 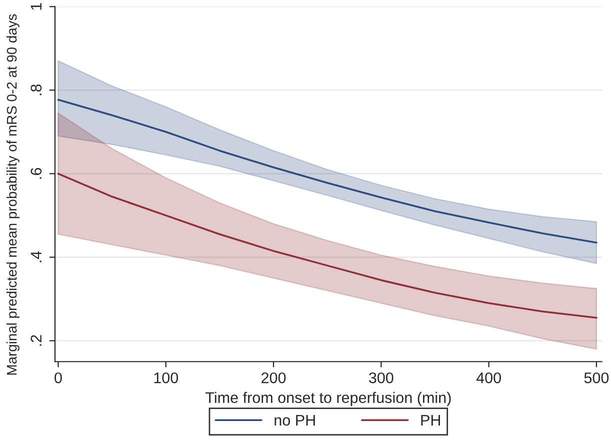 What do you see at coordinates (488, 378) in the screenshot?
I see `x-tick-label: 400` at bounding box center [488, 378].